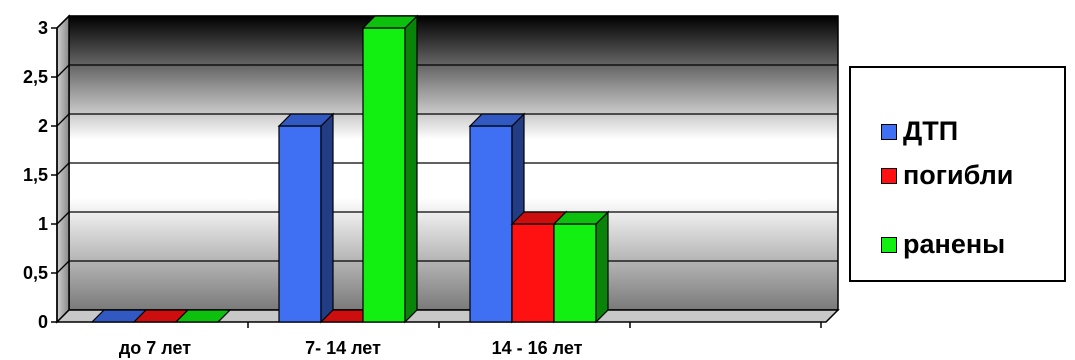  Describe the element at coordinates (43, 126) in the screenshot. I see `y-tick-label: 2` at that location.